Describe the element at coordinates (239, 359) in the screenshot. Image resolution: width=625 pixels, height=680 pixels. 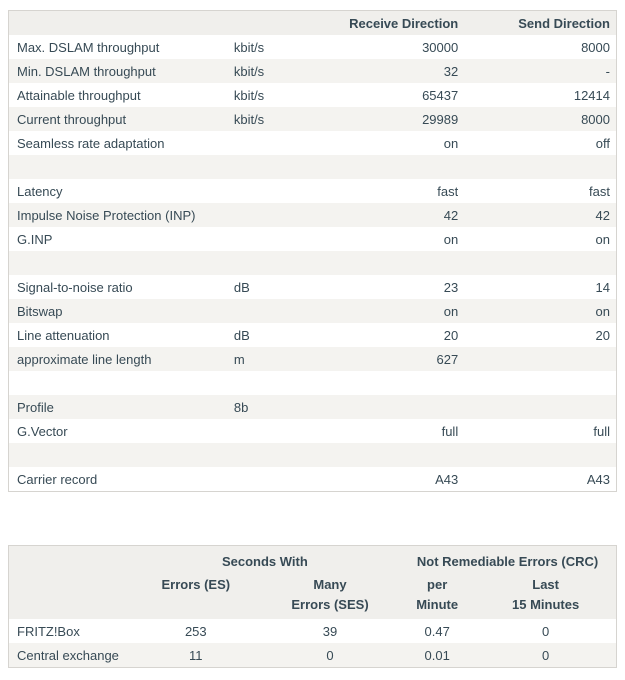
I see `row-unit: m` at that location.